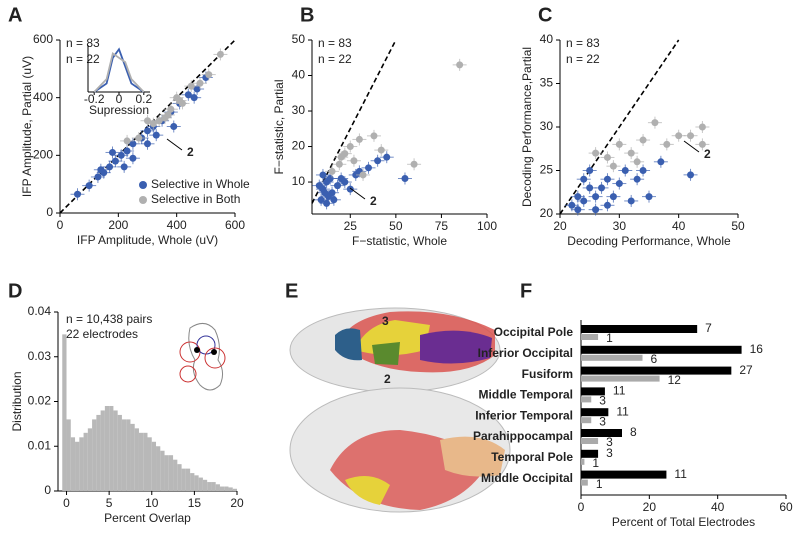  What do you see at coordinates (650, 507) in the screenshot?
I see `x-tick-label: 20` at bounding box center [650, 507].